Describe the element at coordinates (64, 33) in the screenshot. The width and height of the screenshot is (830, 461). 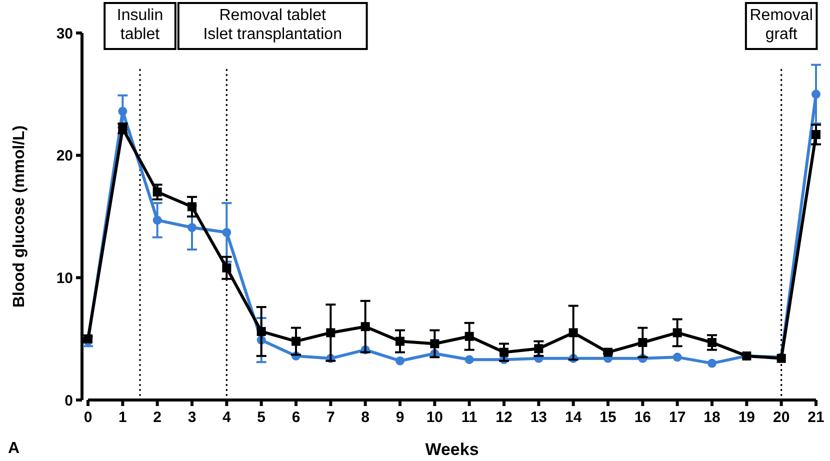
I see `y-tick-label: 30` at that location.